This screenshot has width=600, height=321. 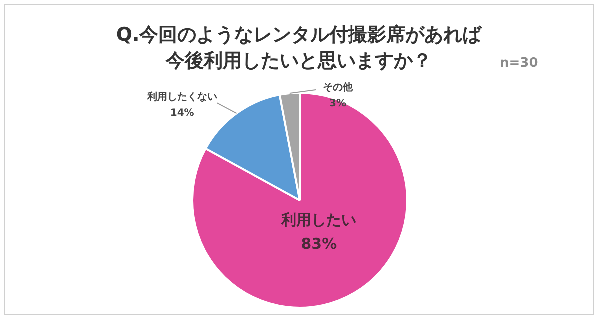 I want to click on data-label: 83%, so click(x=319, y=243).